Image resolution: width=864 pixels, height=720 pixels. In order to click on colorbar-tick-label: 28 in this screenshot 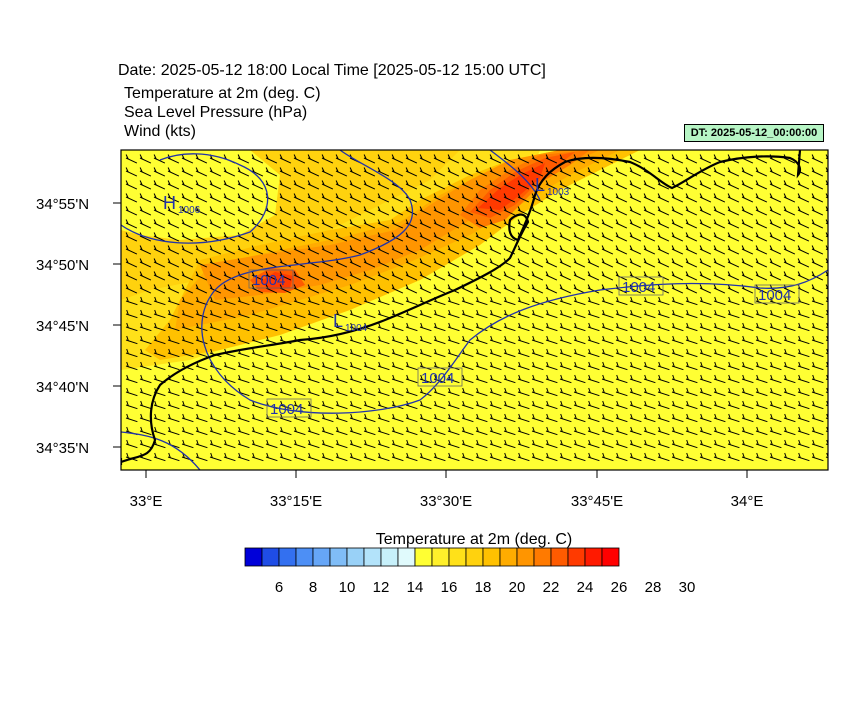, I will do `click(653, 587)`.